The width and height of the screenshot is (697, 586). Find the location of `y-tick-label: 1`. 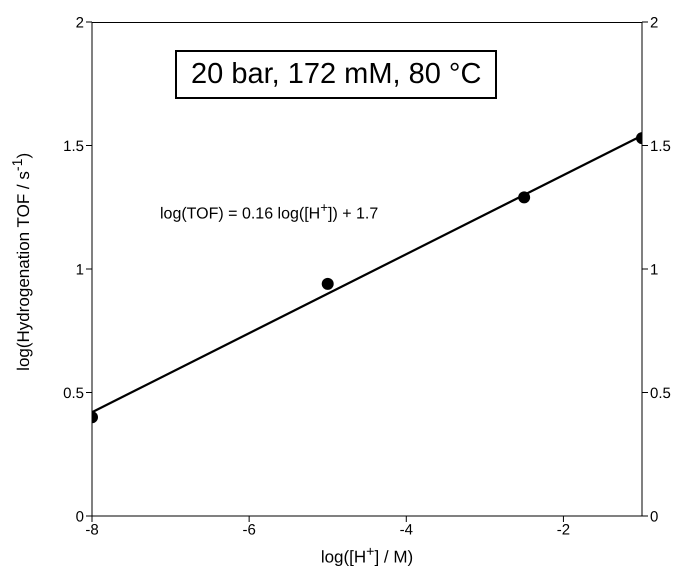

y-tick-label: 1 is located at coordinates (80, 269).